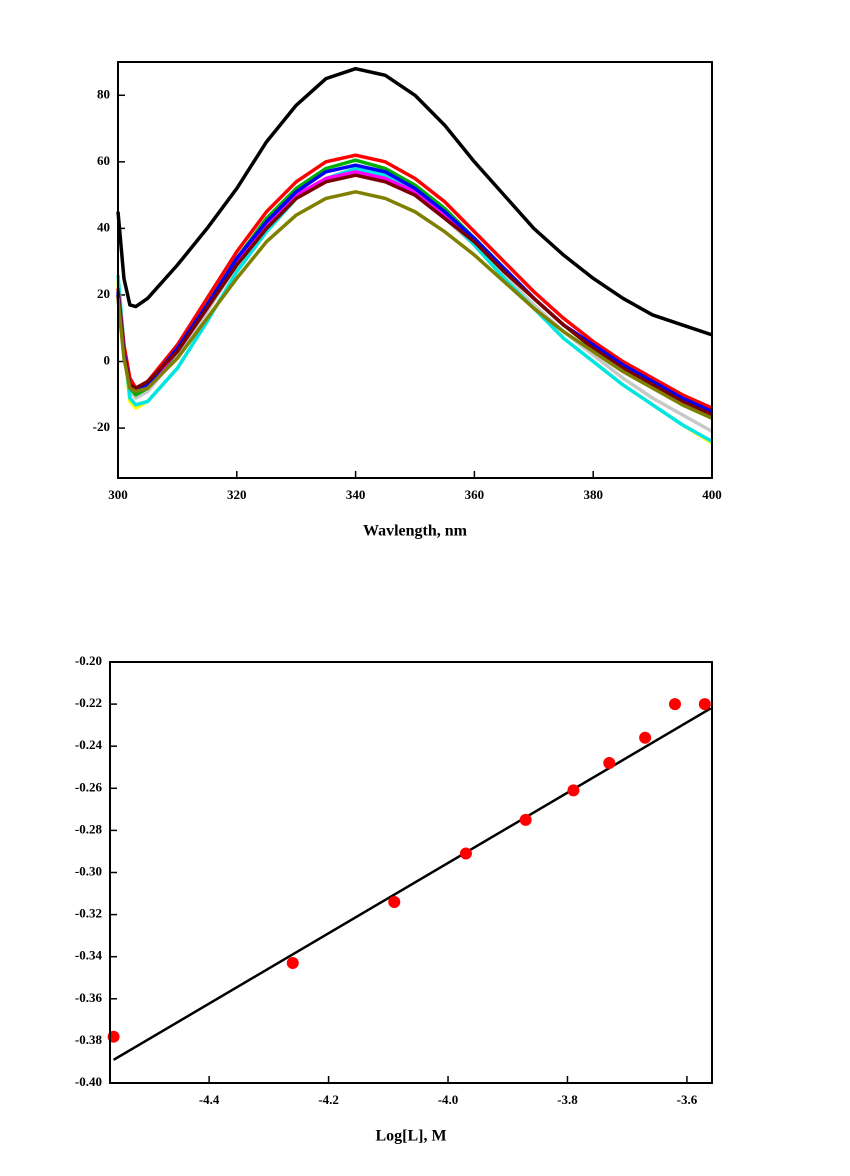 Image resolution: width=850 pixels, height=1176 pixels. Describe the element at coordinates (88, 660) in the screenshot. I see `y-tick-label: -0.20` at that location.